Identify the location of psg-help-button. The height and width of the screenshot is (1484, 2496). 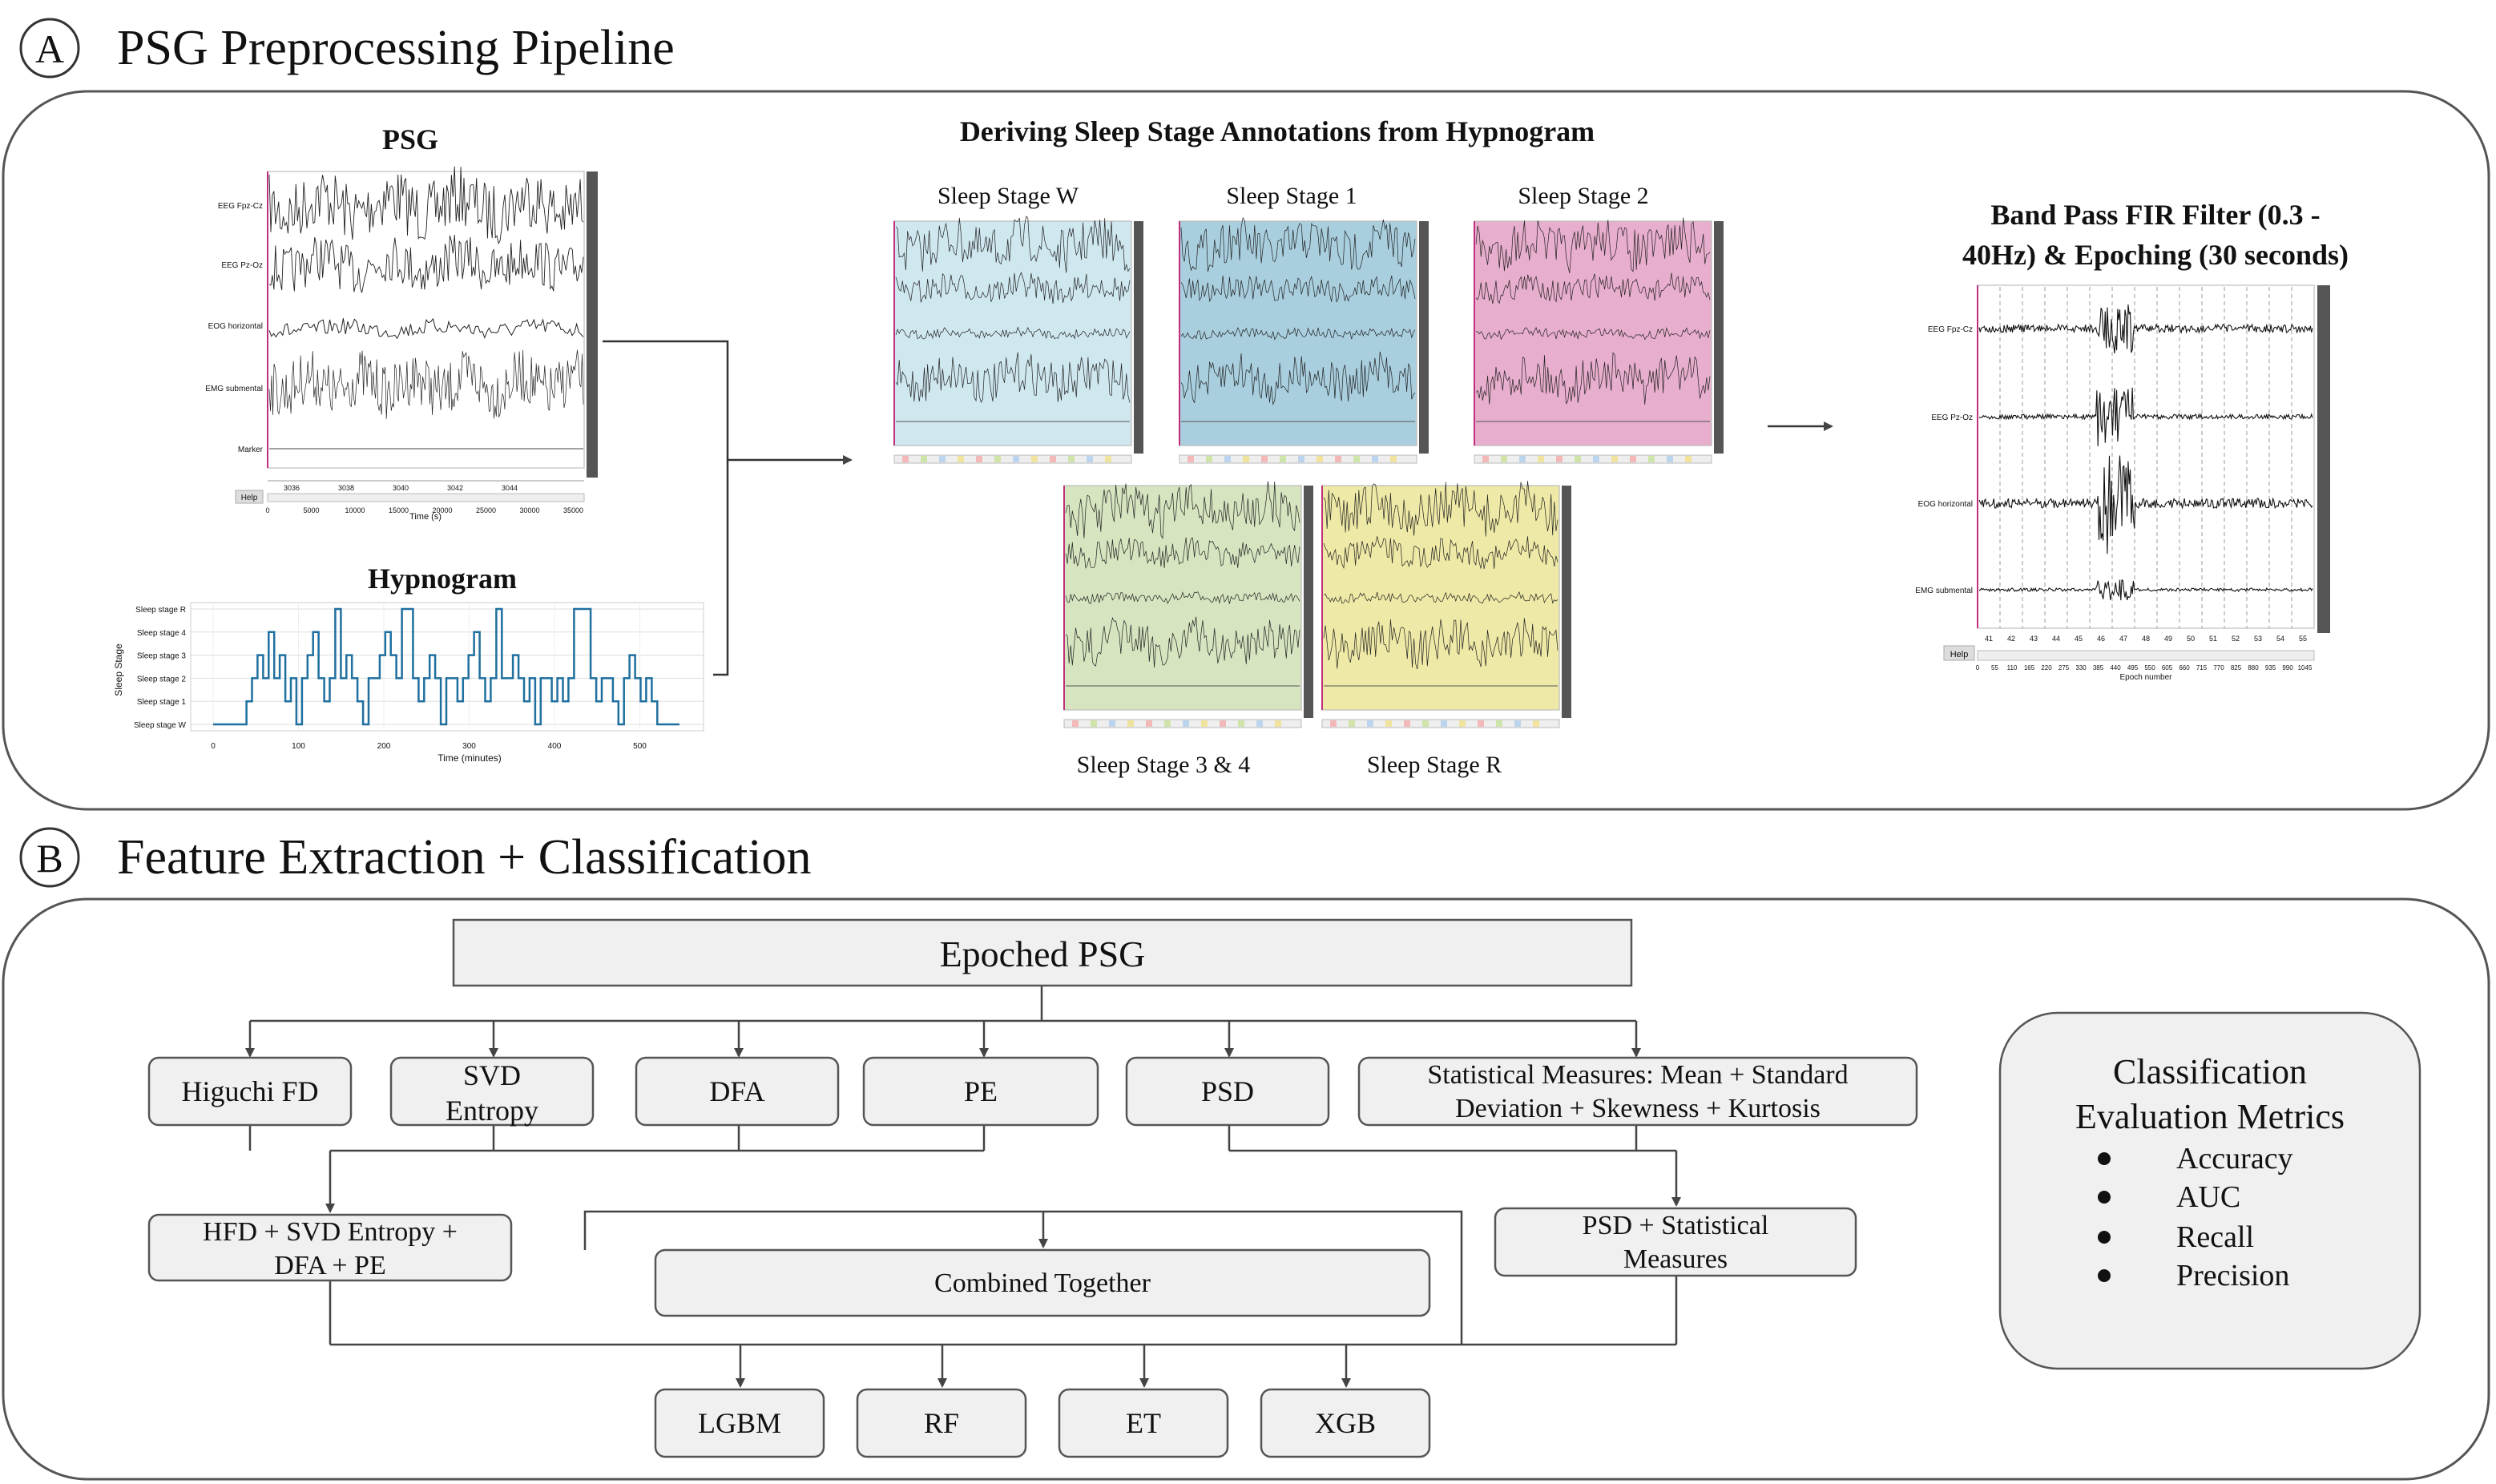
(249, 497).